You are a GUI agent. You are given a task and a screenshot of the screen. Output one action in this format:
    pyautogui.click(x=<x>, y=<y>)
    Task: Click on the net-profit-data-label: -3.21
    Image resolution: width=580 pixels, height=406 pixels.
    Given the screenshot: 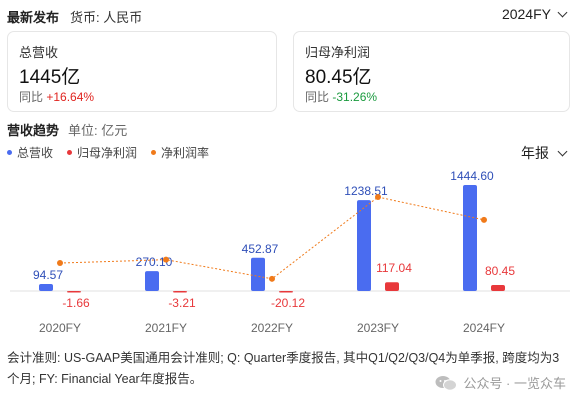 What is the action you would take?
    pyautogui.click(x=182, y=303)
    